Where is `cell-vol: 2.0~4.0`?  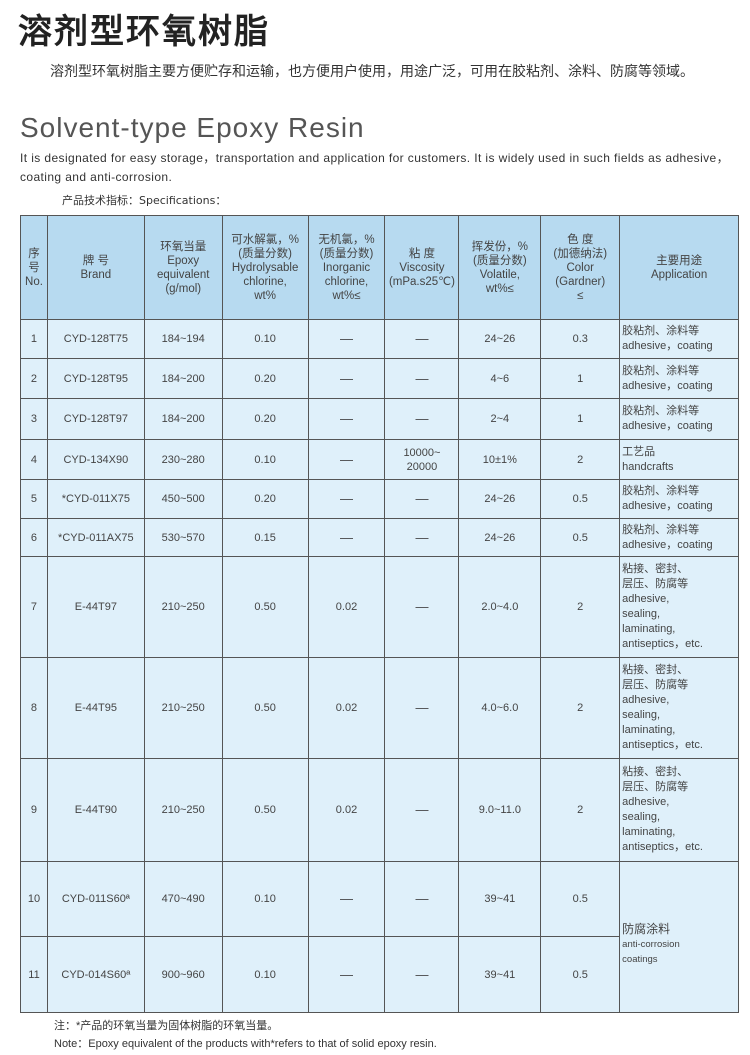 cell-vol: 2.0~4.0 is located at coordinates (500, 607).